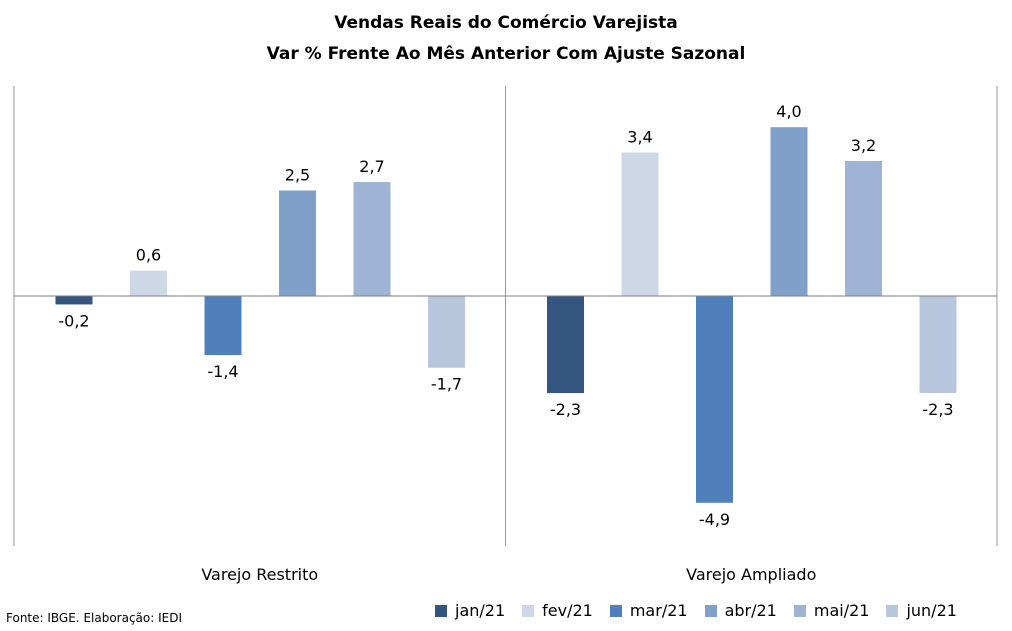  Describe the element at coordinates (73, 320) in the screenshot. I see `data-label: -0,2` at that location.